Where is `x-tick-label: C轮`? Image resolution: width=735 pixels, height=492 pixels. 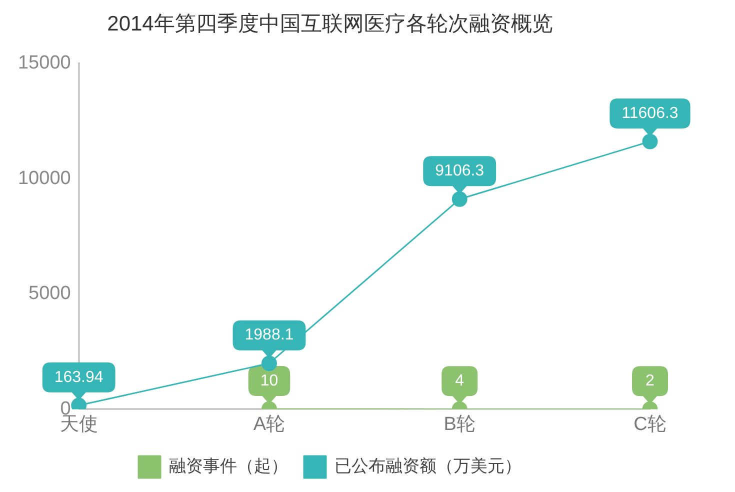 x-tick-label: C轮 is located at coordinates (650, 424).